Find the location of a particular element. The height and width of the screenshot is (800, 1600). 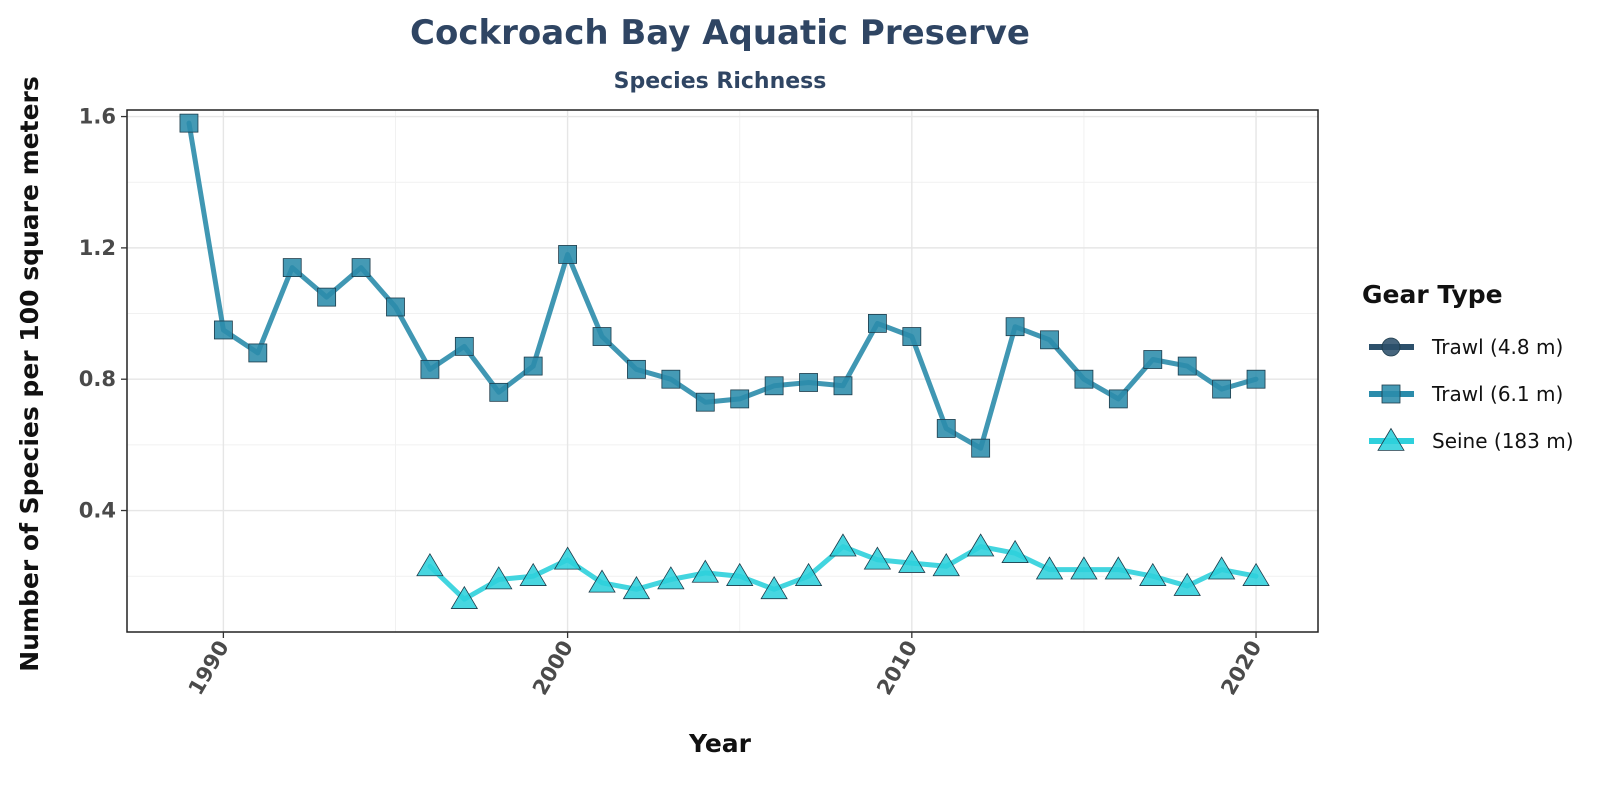

legend-item-0: Trawl (4.8 m) is located at coordinates (1466, 347).